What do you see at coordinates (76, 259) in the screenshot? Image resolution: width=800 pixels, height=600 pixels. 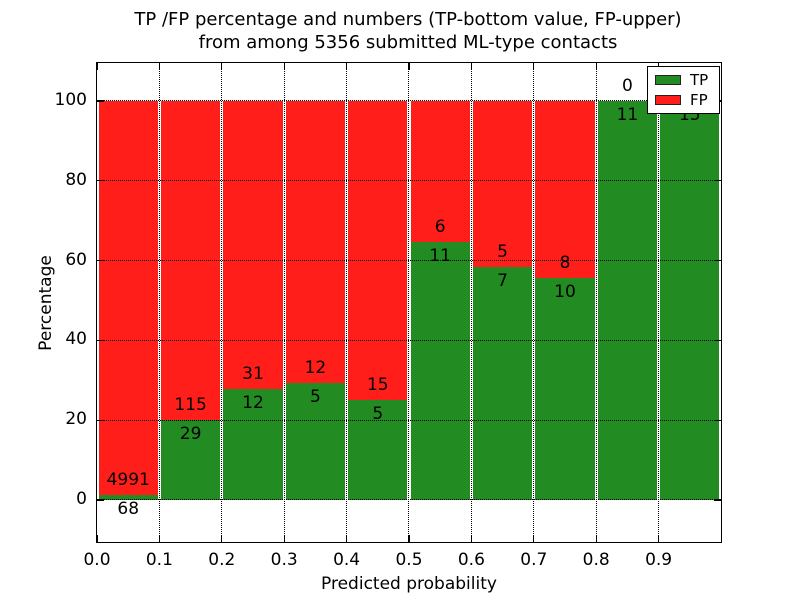 I see `y-tick-label: 60` at bounding box center [76, 259].